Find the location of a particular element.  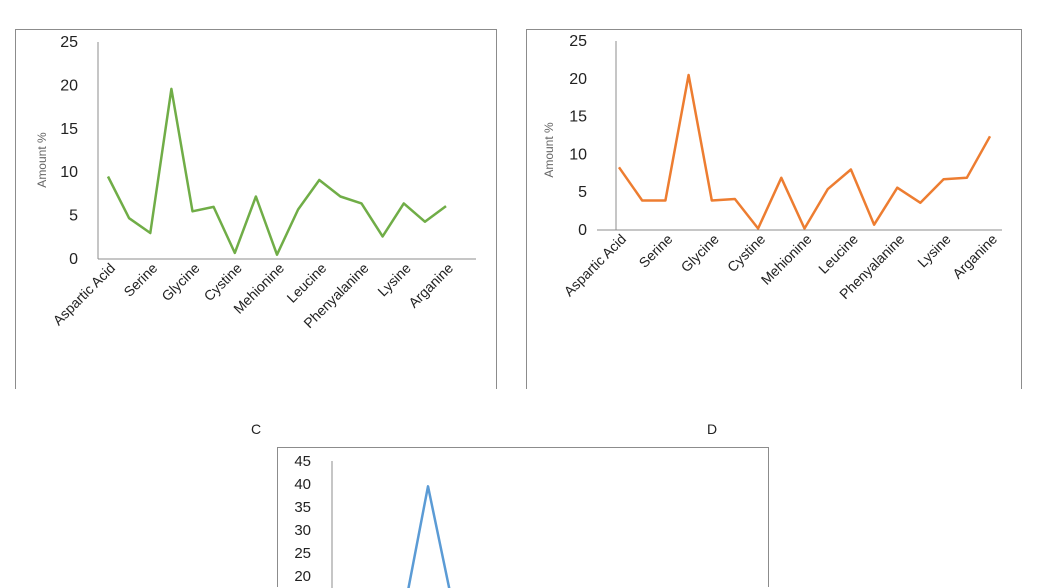

y-tick-label: 30 is located at coordinates (302, 530).